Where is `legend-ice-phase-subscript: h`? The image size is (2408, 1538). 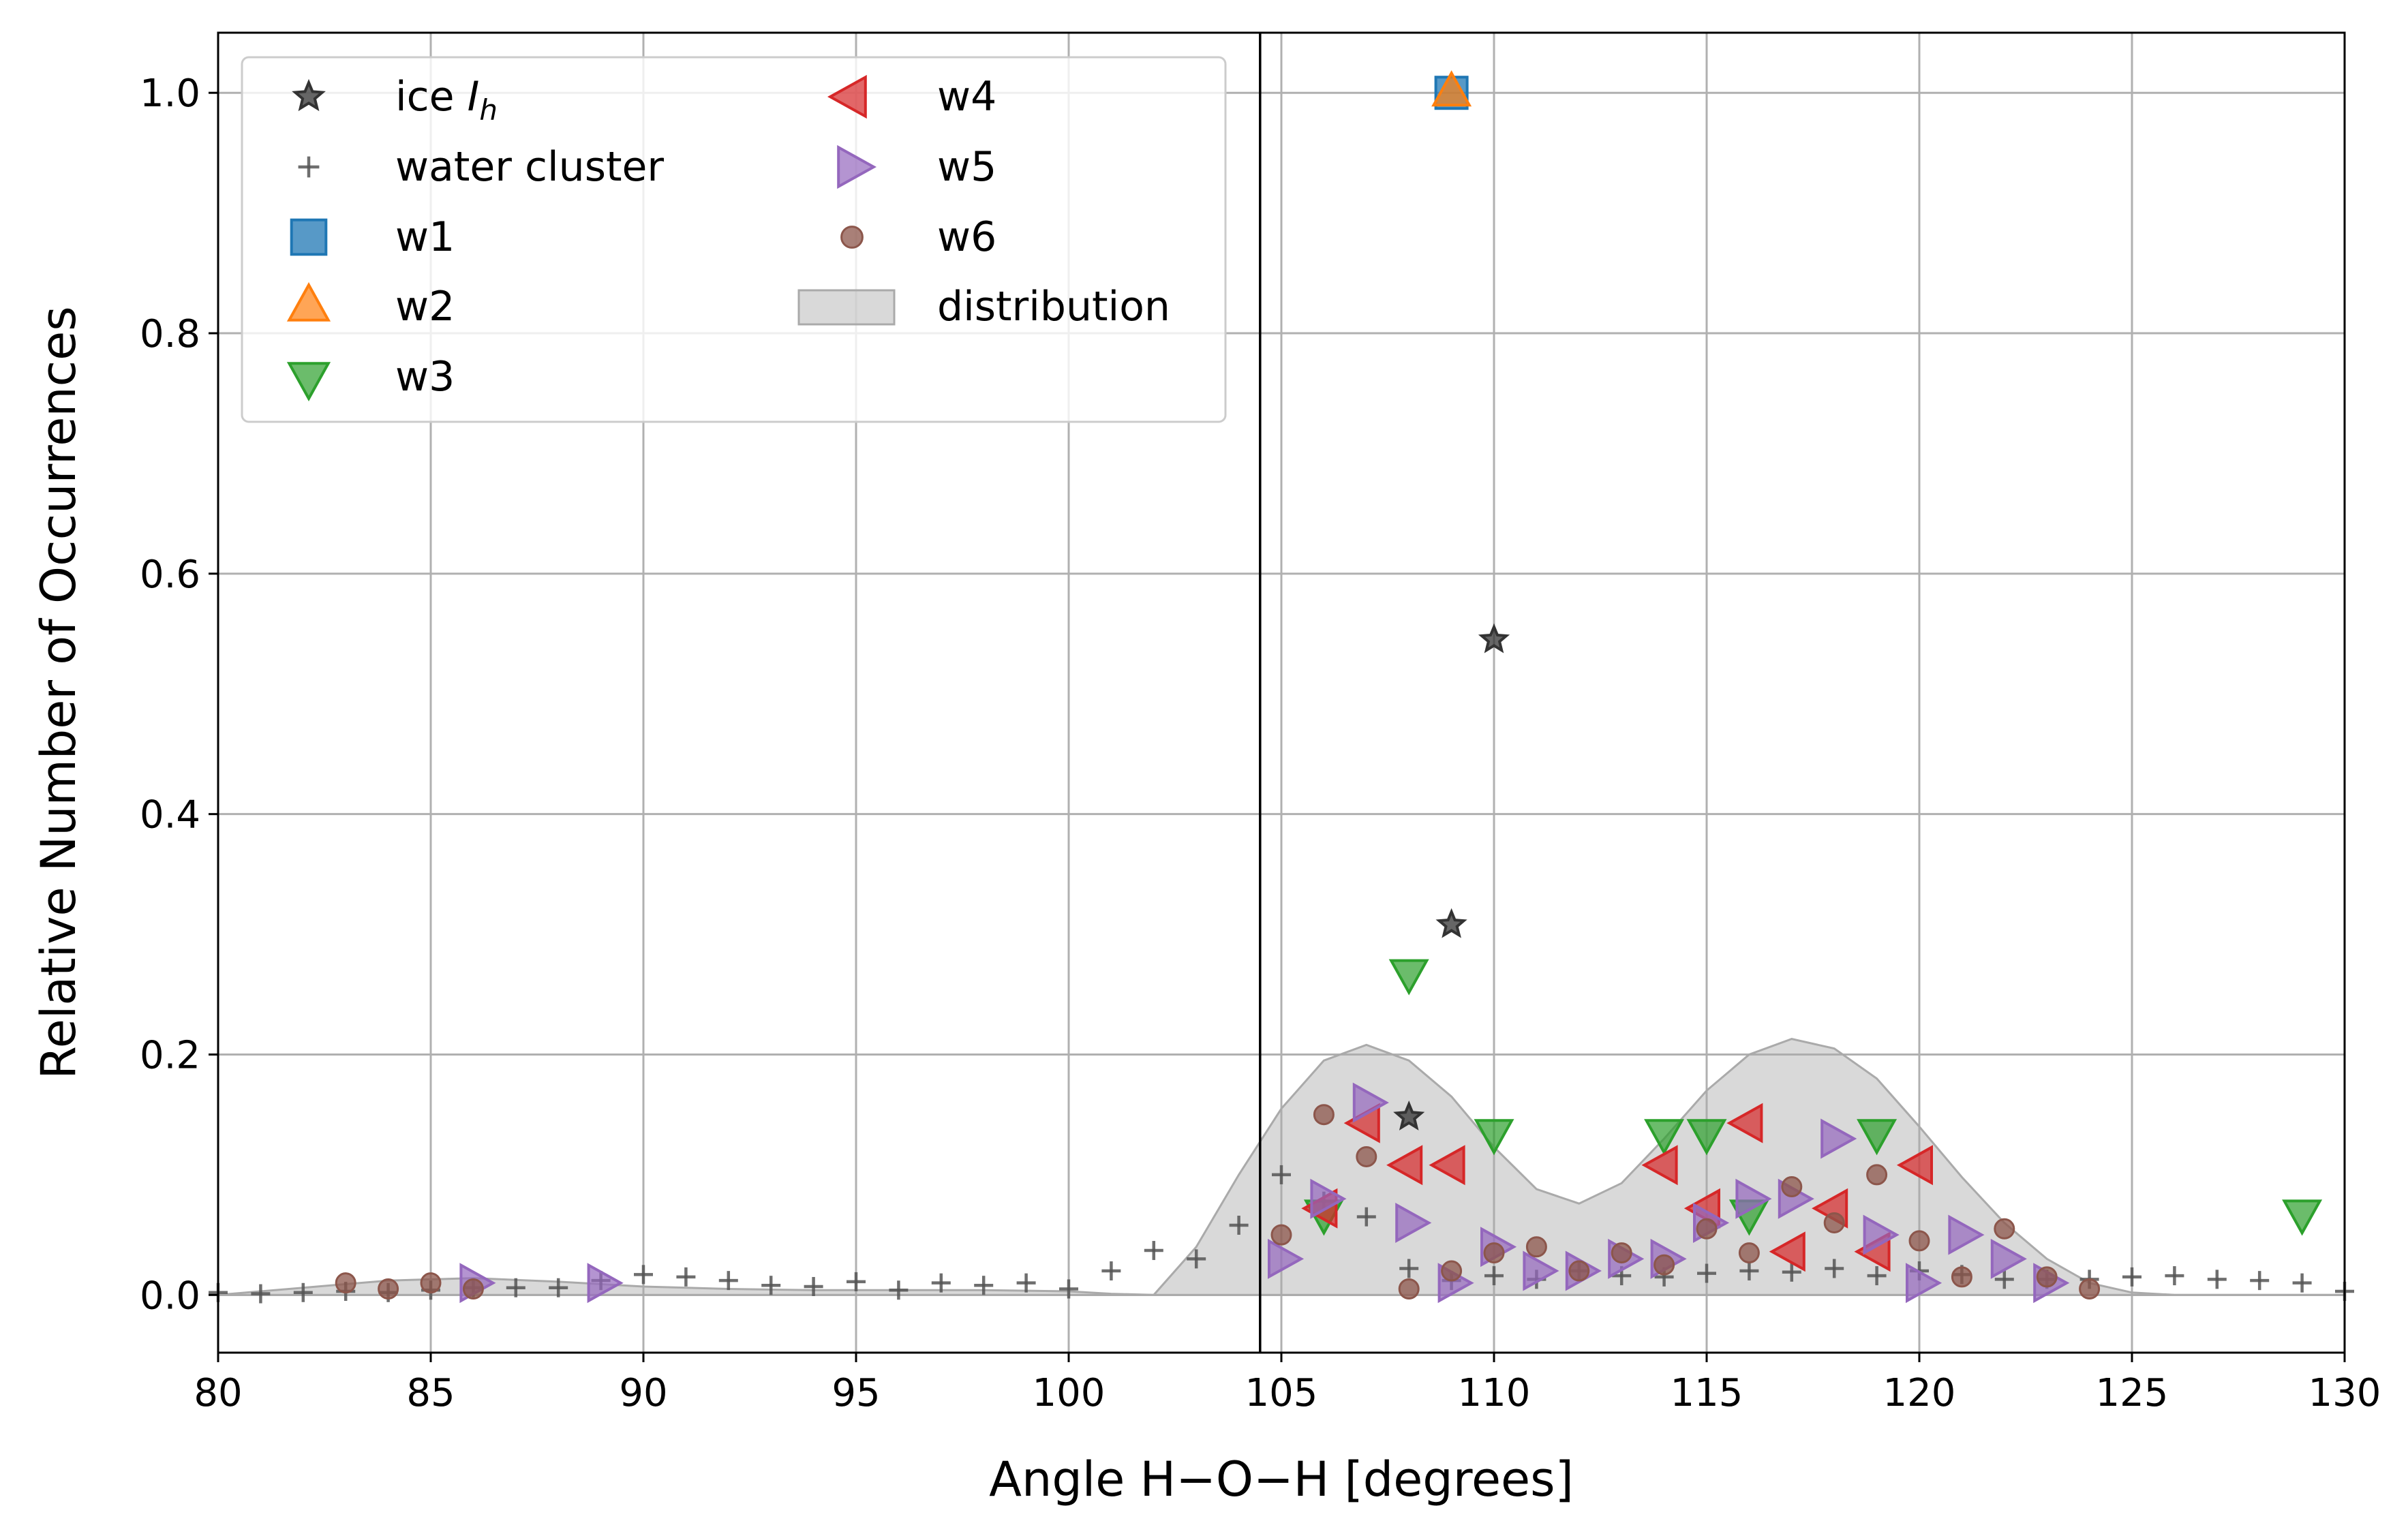 legend-ice-phase-subscript: h is located at coordinates (488, 110).